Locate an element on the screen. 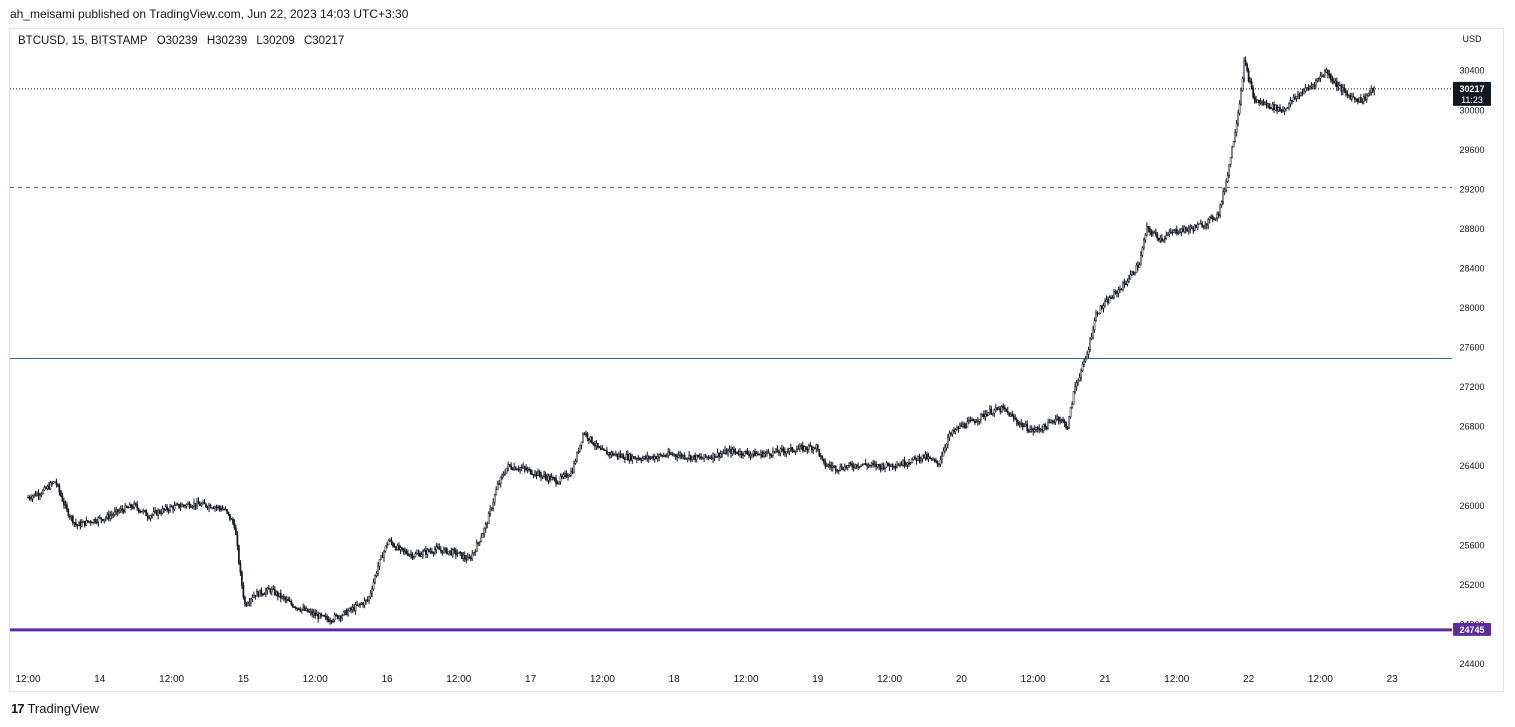 The width and height of the screenshot is (1515, 727). x-tick-label: 14 is located at coordinates (100, 679).